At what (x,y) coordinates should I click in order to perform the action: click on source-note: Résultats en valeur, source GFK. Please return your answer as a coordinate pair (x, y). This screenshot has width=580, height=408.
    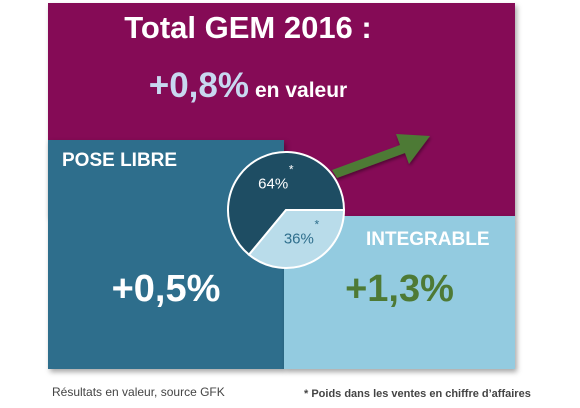
    Looking at the image, I should click on (138, 392).